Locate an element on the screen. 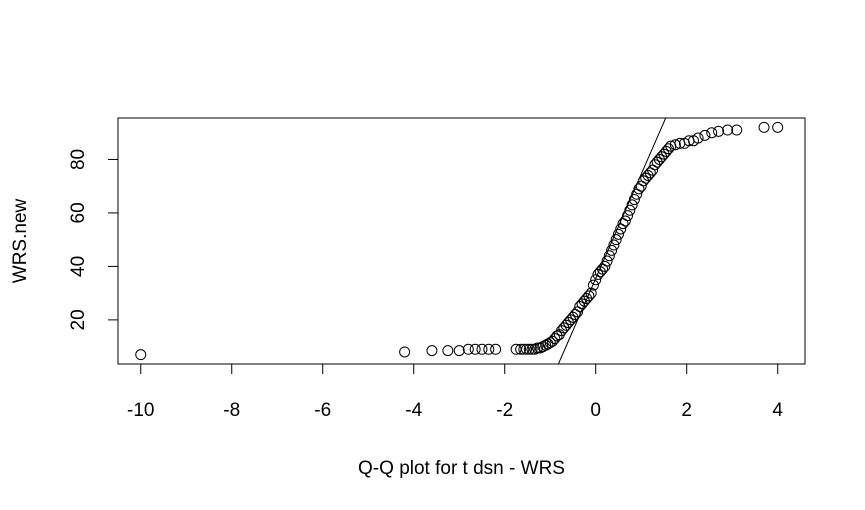  y-tick-label: 60 is located at coordinates (78, 212).